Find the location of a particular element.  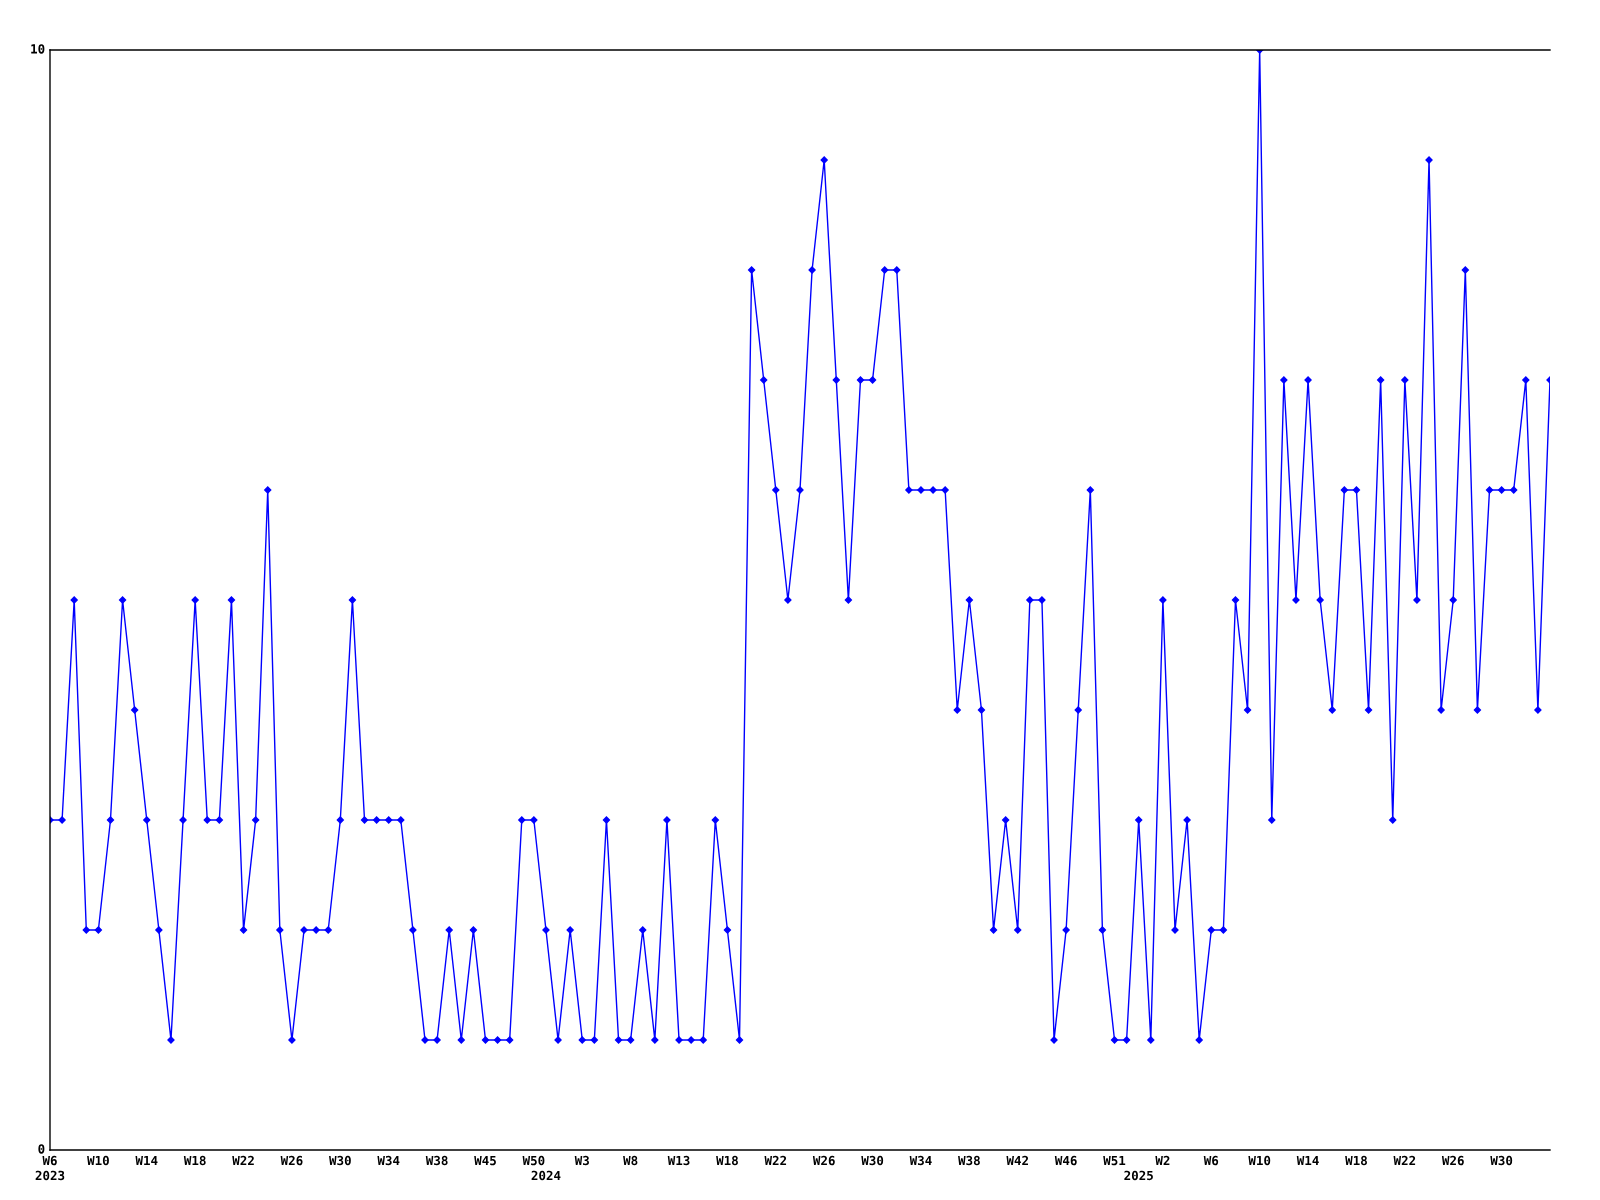

x-tick-label: W46 is located at coordinates (1065, 1160).